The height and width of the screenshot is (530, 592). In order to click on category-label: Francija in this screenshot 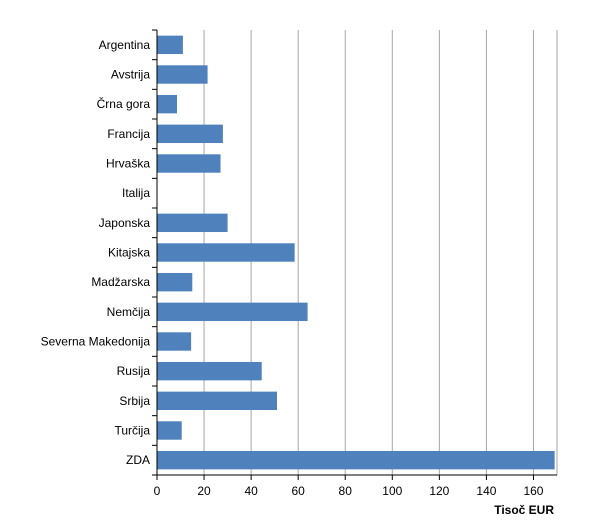, I will do `click(128, 134)`.